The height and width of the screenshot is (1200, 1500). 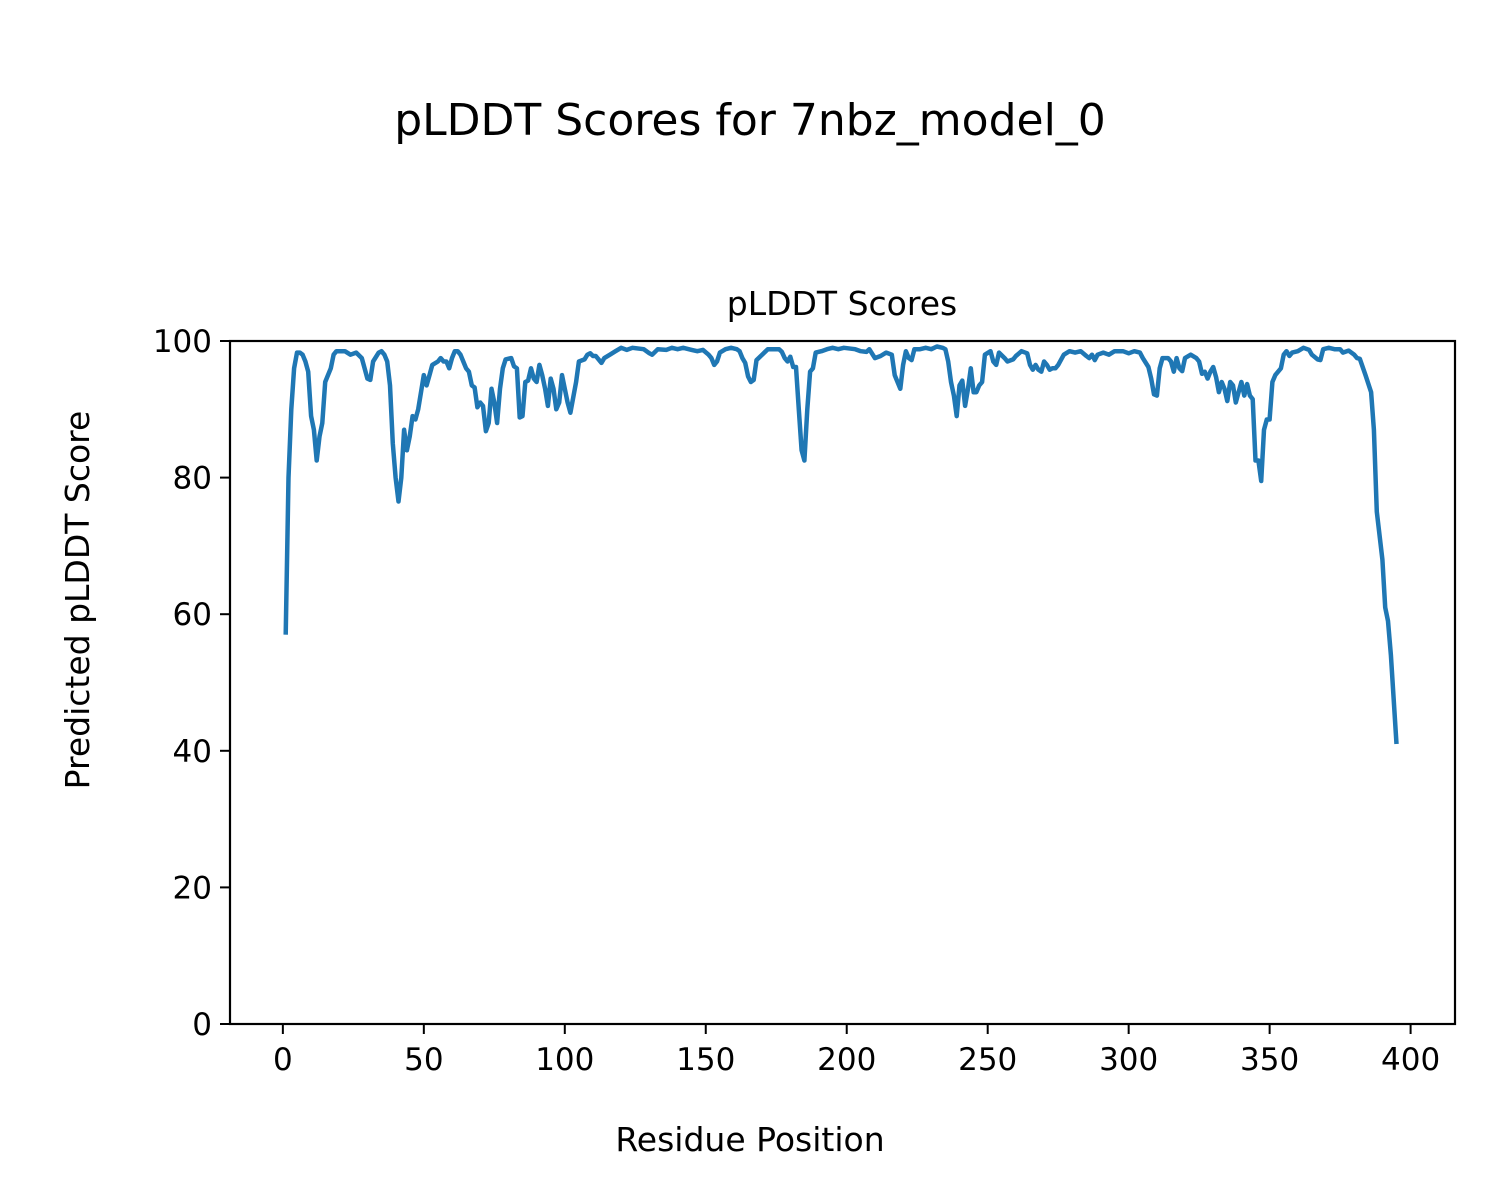 What do you see at coordinates (842, 303) in the screenshot?
I see `chart-title: pLDDT Scores` at bounding box center [842, 303].